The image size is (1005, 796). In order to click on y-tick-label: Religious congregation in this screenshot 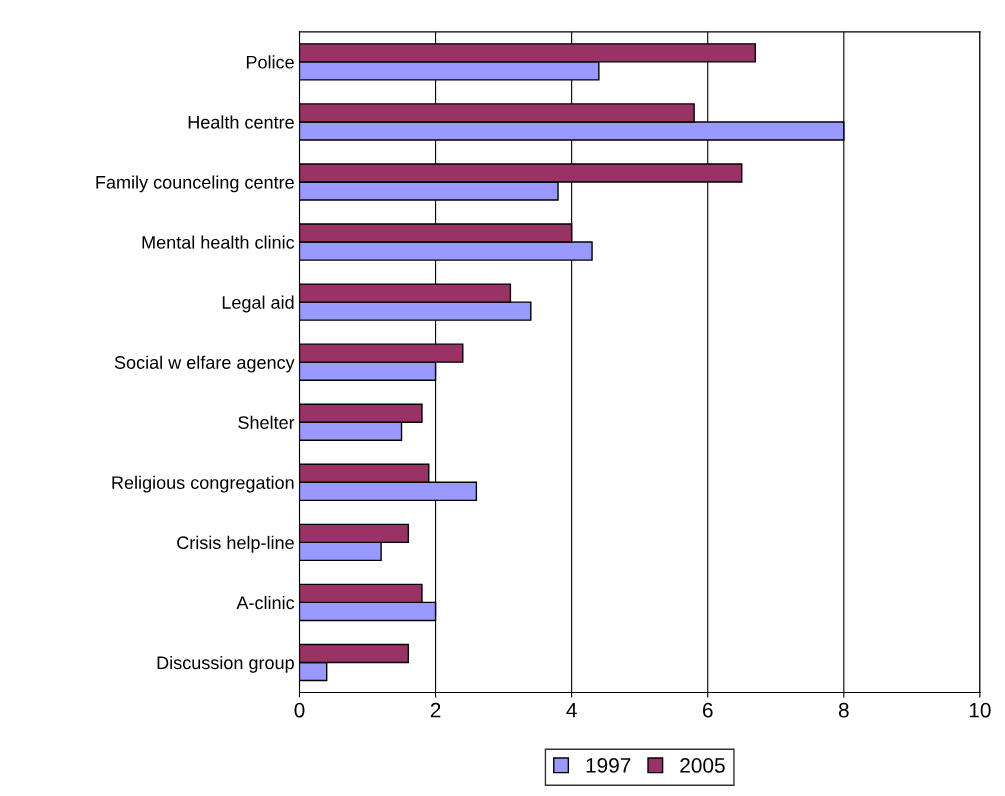, I will do `click(203, 484)`.